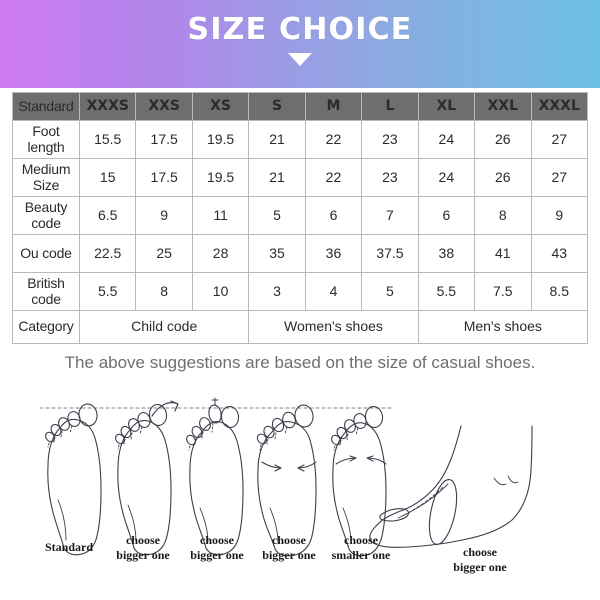 The width and height of the screenshot is (600, 600). What do you see at coordinates (277, 291) in the screenshot?
I see `cell-british-code-3: 3` at bounding box center [277, 291].